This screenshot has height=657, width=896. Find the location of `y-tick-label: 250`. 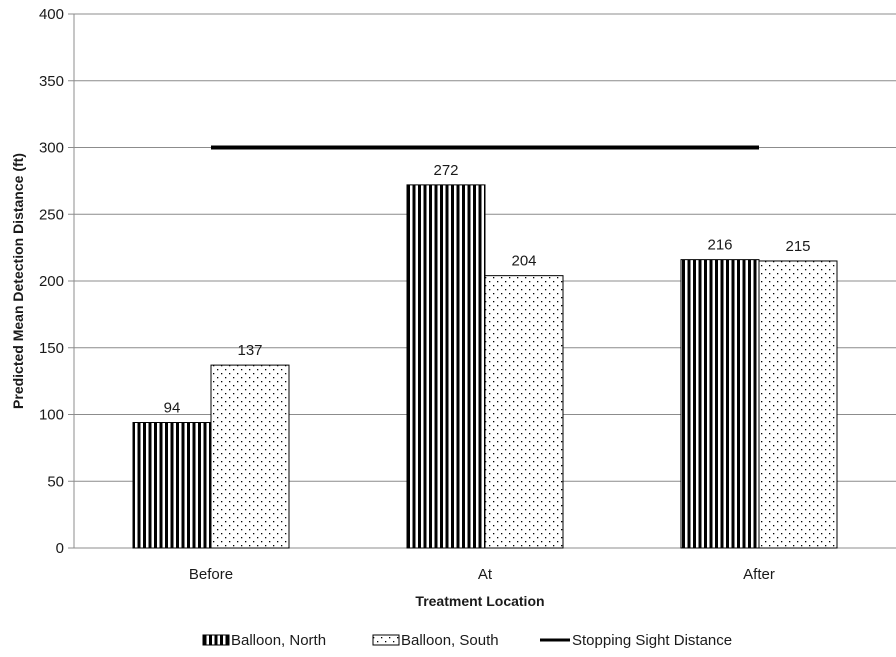

y-tick-label: 250 is located at coordinates (51, 214).